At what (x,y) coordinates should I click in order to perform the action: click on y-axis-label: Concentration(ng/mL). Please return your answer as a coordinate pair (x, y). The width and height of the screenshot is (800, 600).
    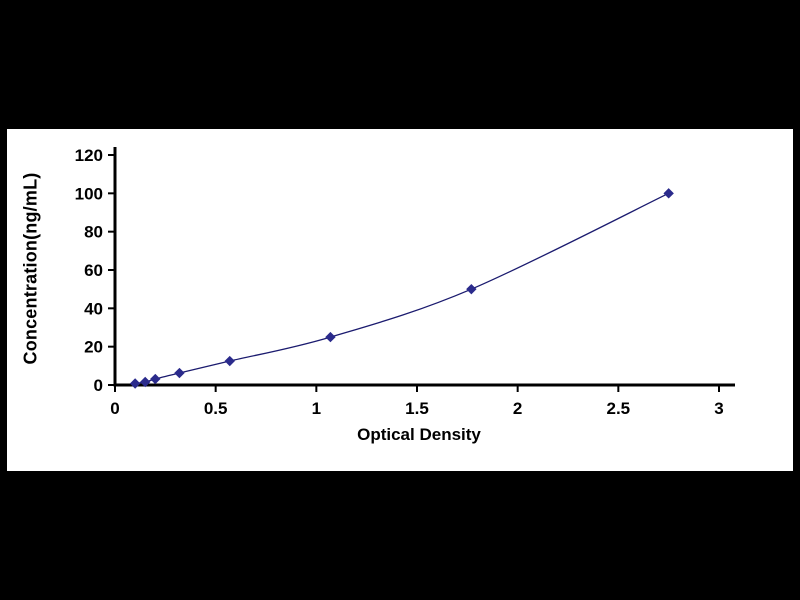
    Looking at the image, I should click on (30, 268).